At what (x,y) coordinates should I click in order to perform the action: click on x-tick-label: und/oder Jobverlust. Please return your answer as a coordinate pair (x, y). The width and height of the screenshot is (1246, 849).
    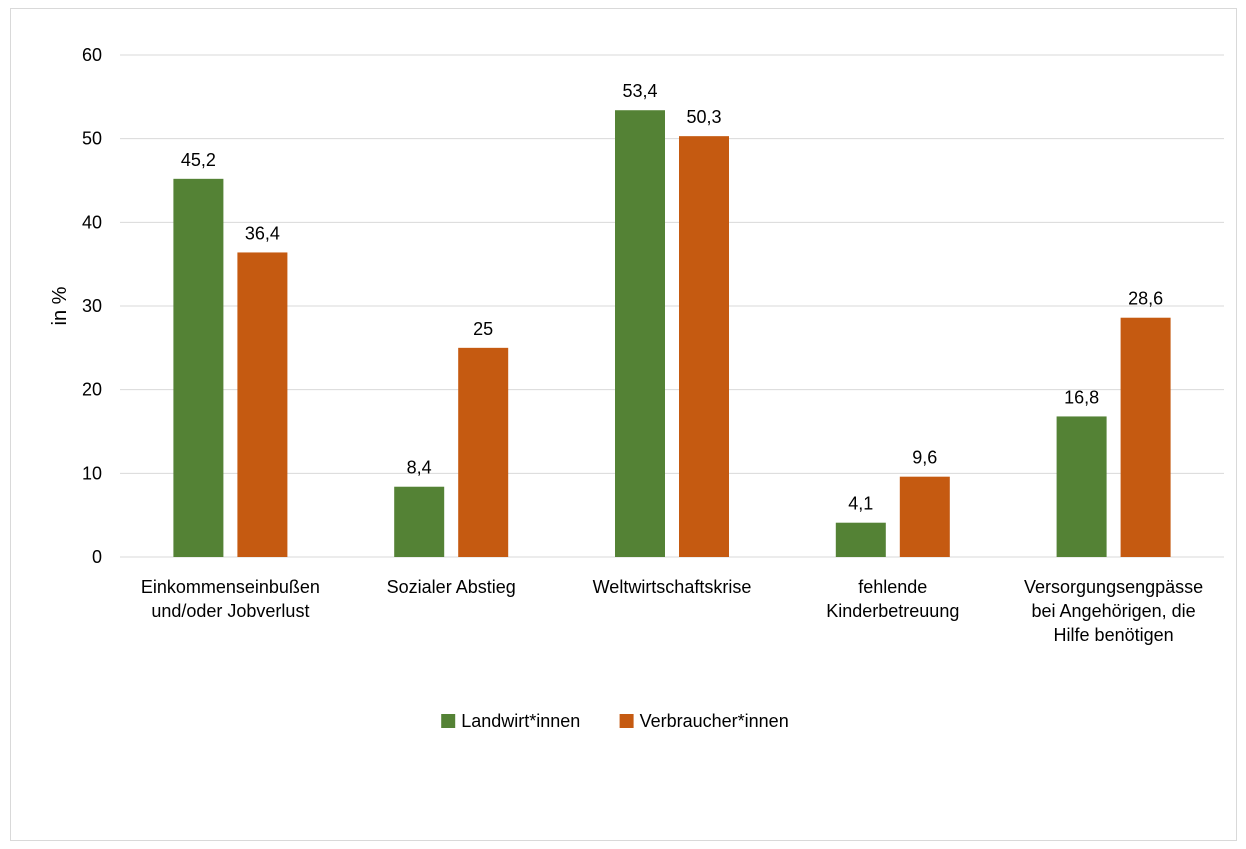
    Looking at the image, I should click on (230, 611).